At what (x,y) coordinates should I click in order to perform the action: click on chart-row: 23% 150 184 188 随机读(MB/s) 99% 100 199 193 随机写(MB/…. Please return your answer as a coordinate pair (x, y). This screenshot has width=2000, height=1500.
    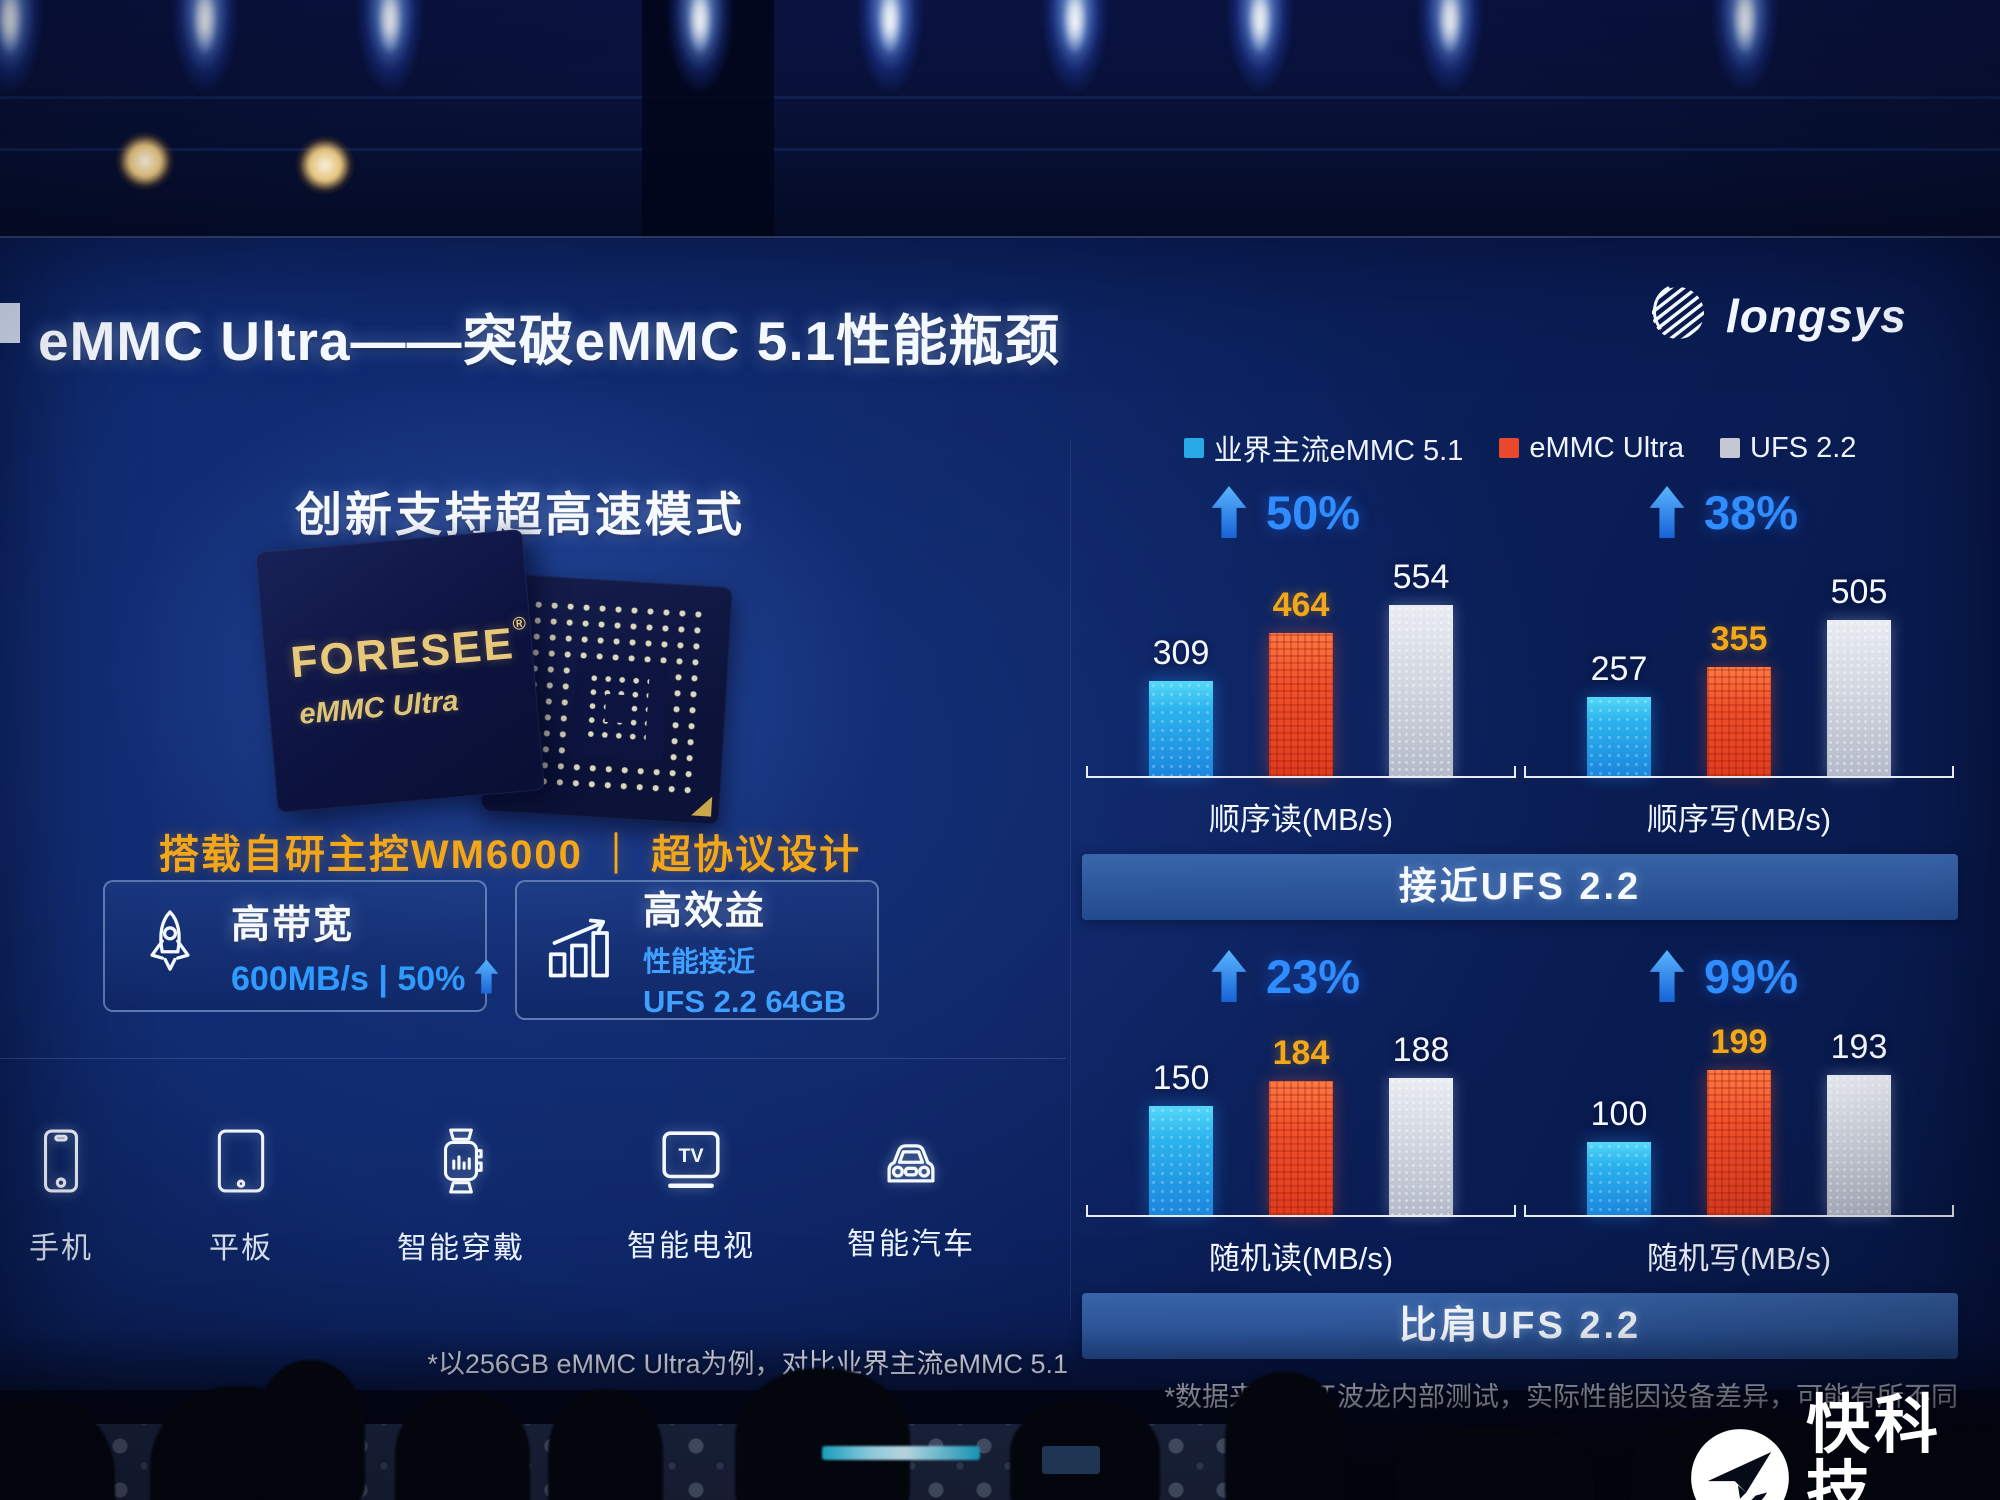
    Looking at the image, I should click on (1520, 1151).